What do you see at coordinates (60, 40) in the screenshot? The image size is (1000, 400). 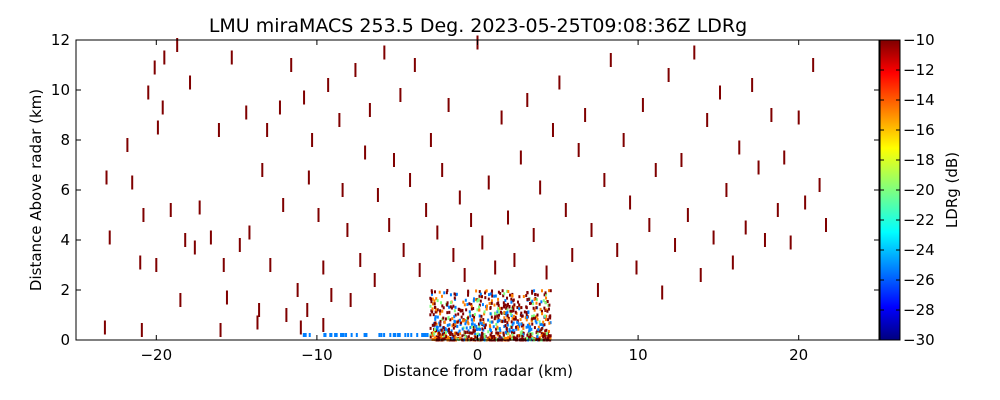 I see `y-tick-label: 12` at bounding box center [60, 40].